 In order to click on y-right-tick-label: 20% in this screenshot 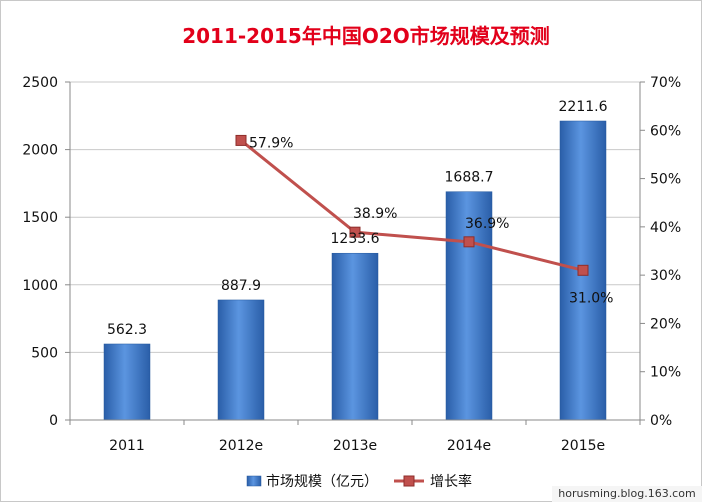, I will do `click(665, 324)`.